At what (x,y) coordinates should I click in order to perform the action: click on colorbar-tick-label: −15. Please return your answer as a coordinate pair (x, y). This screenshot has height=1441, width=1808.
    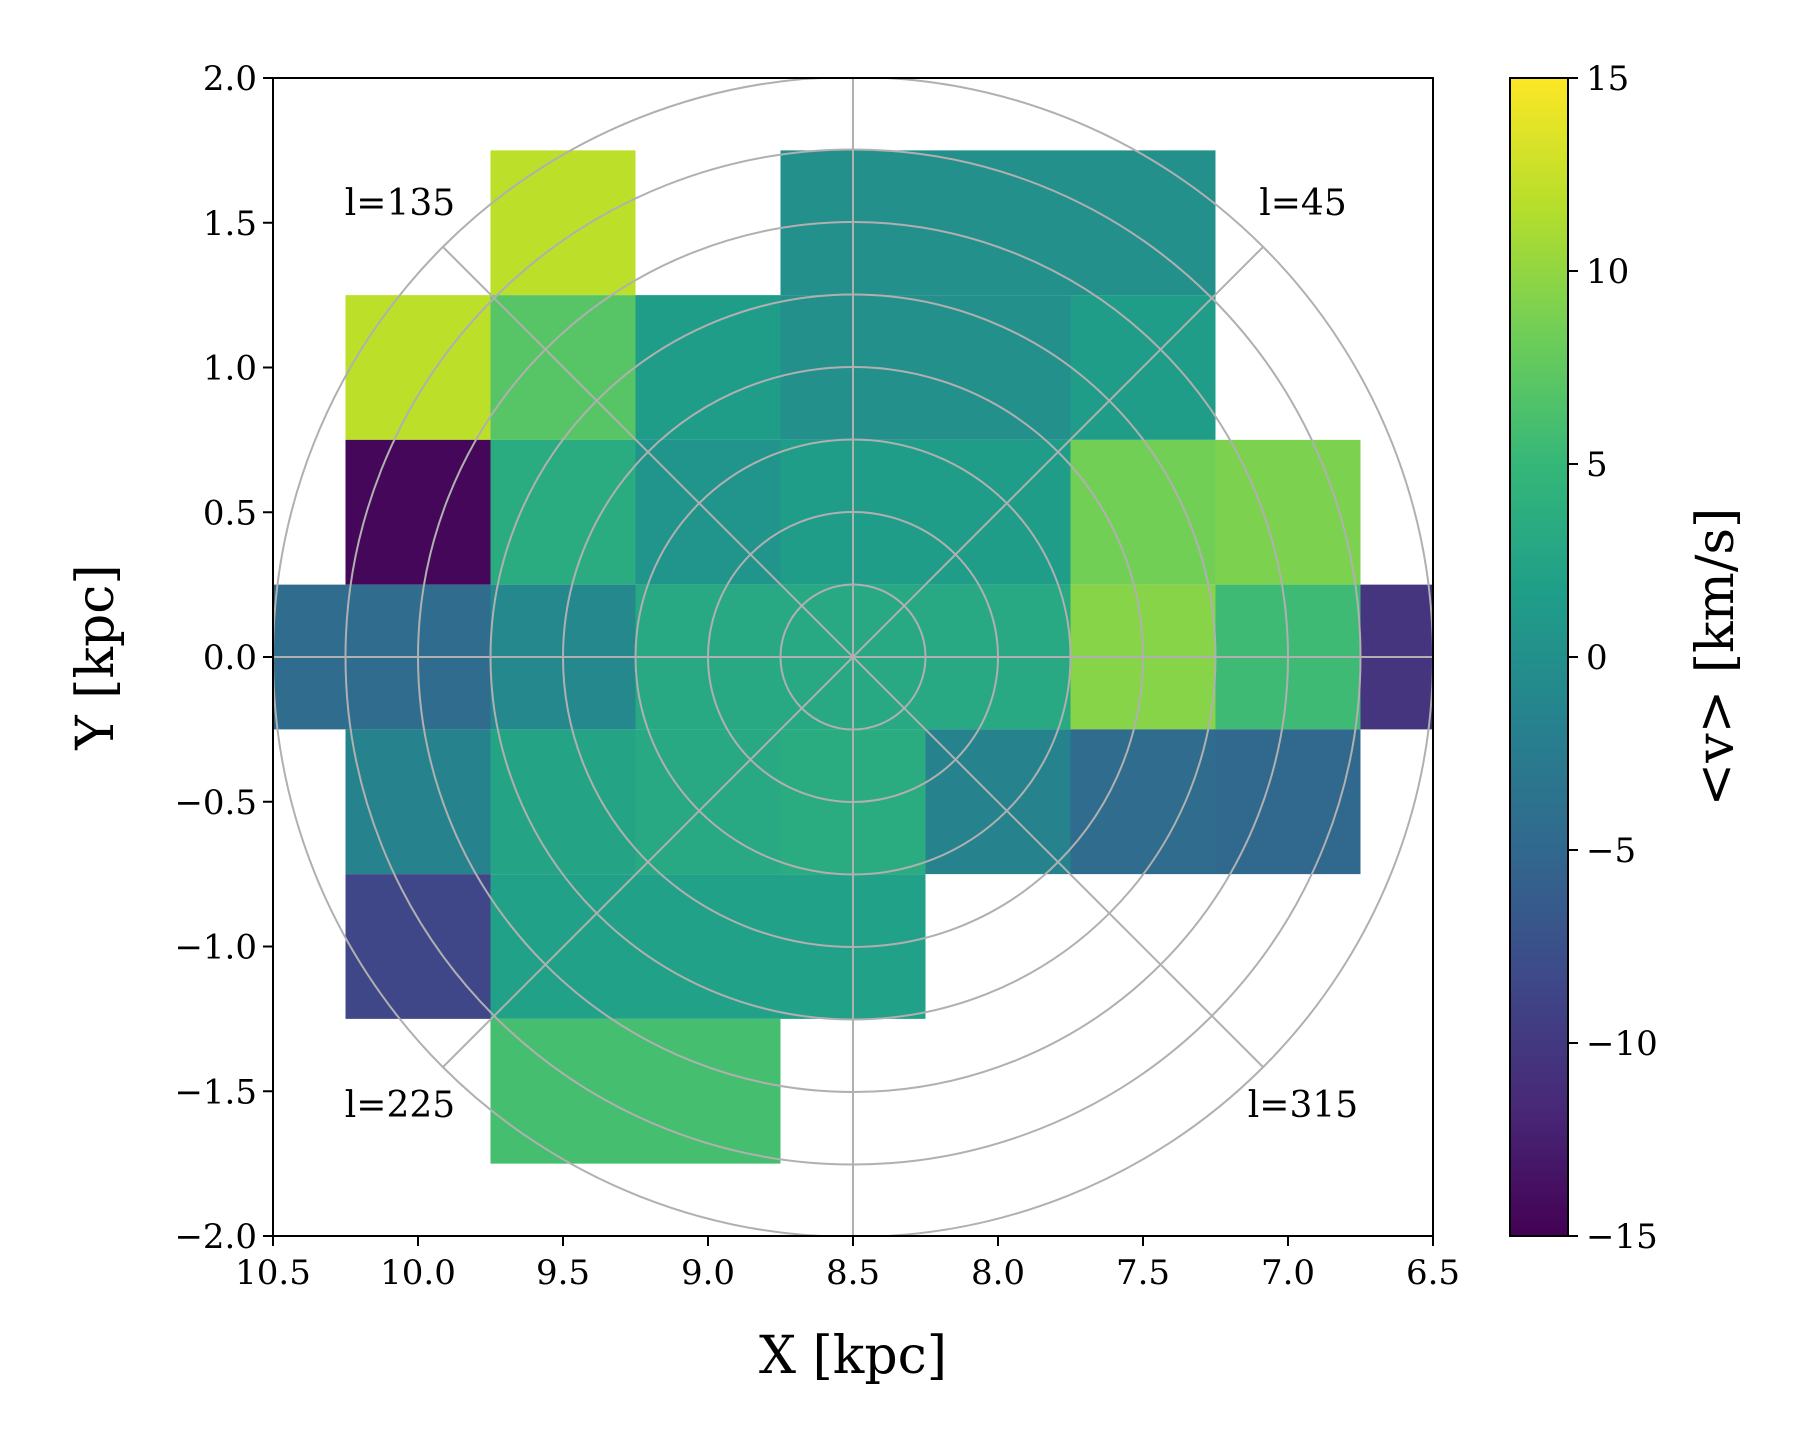
    Looking at the image, I should click on (1622, 1237).